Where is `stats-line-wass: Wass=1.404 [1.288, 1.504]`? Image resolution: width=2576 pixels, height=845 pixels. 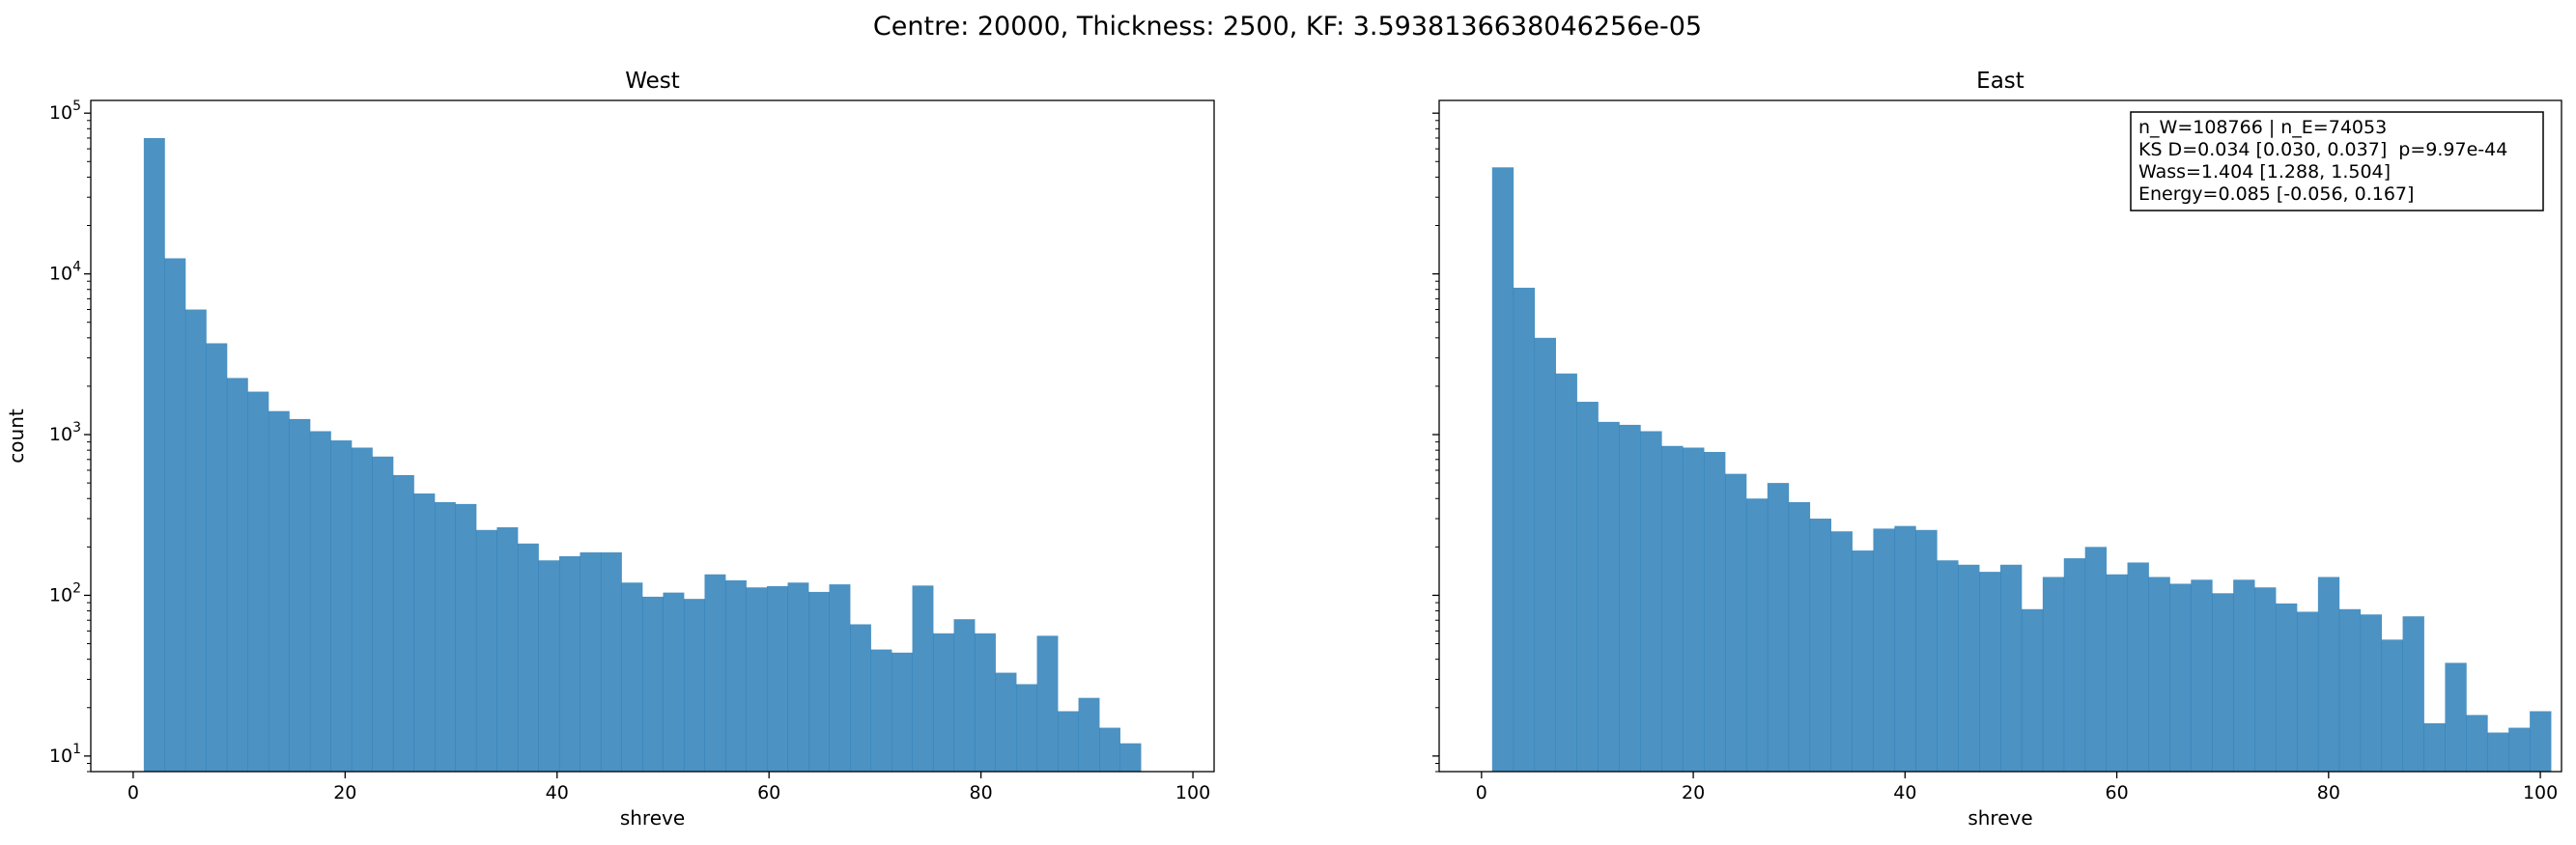
stats-line-wass: Wass=1.404 [1.288, 1.504] is located at coordinates (2264, 172).